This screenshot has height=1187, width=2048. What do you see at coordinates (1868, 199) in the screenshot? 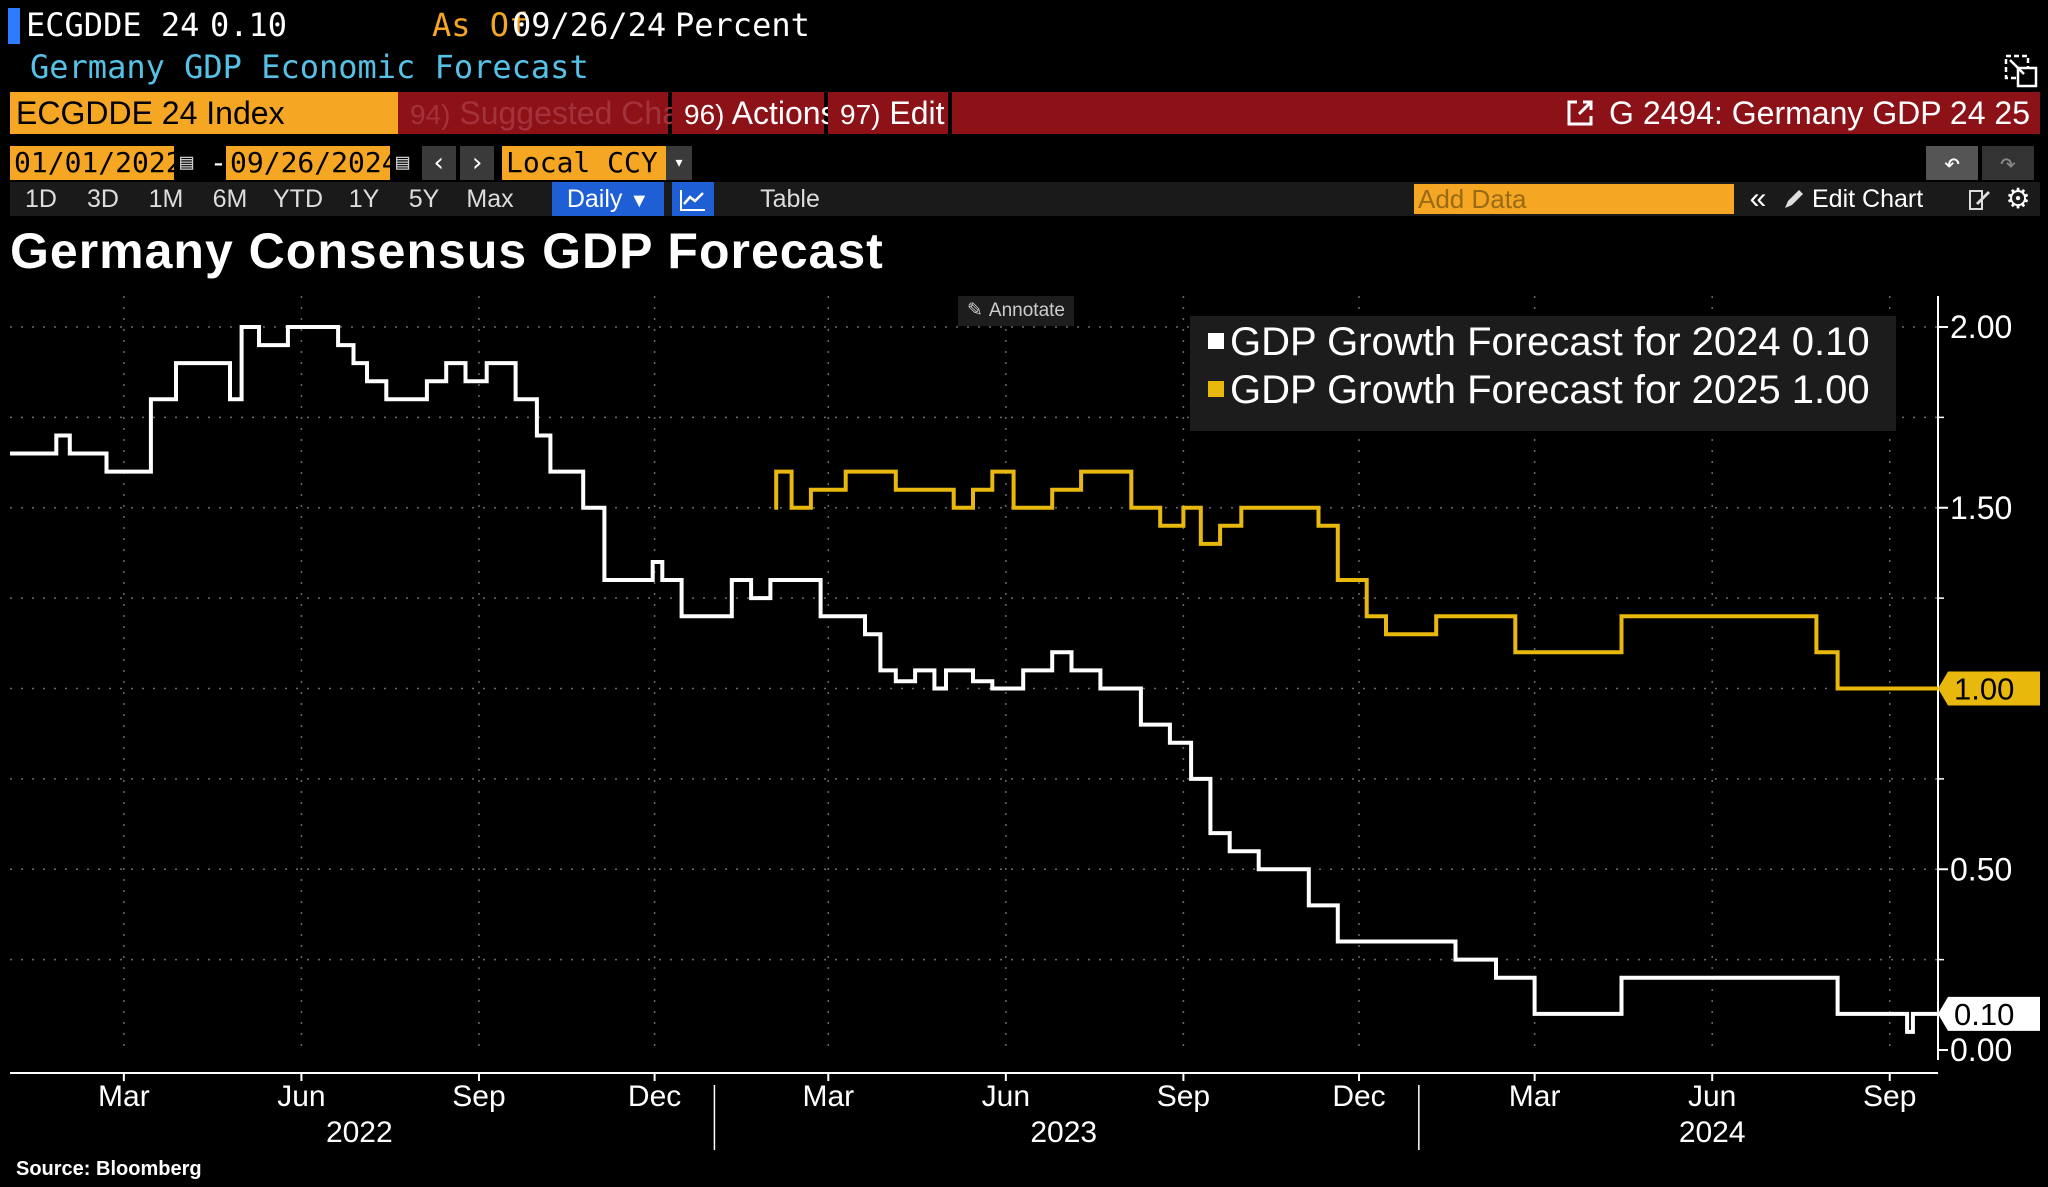
I see `edit-chart-label: Edit Chart` at bounding box center [1868, 199].